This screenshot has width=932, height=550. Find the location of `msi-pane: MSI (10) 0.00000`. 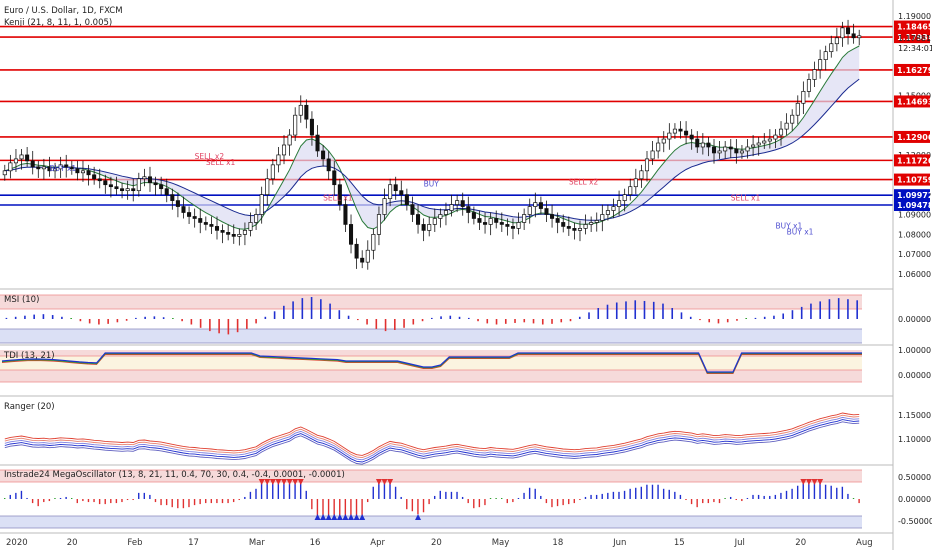

msi-pane: MSI (10) 0.00000 is located at coordinates (465, 319).